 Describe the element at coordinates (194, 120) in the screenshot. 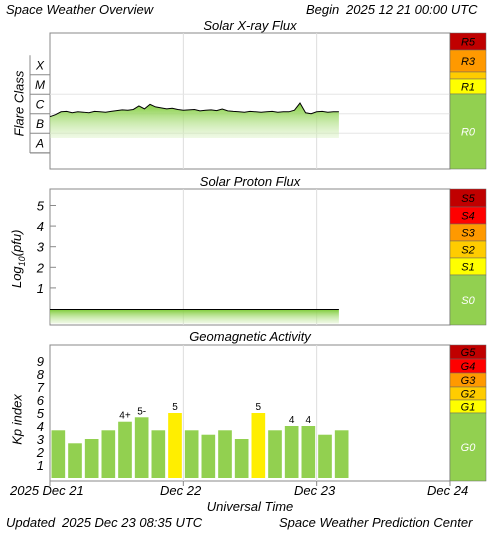

I see `xray-area` at that location.